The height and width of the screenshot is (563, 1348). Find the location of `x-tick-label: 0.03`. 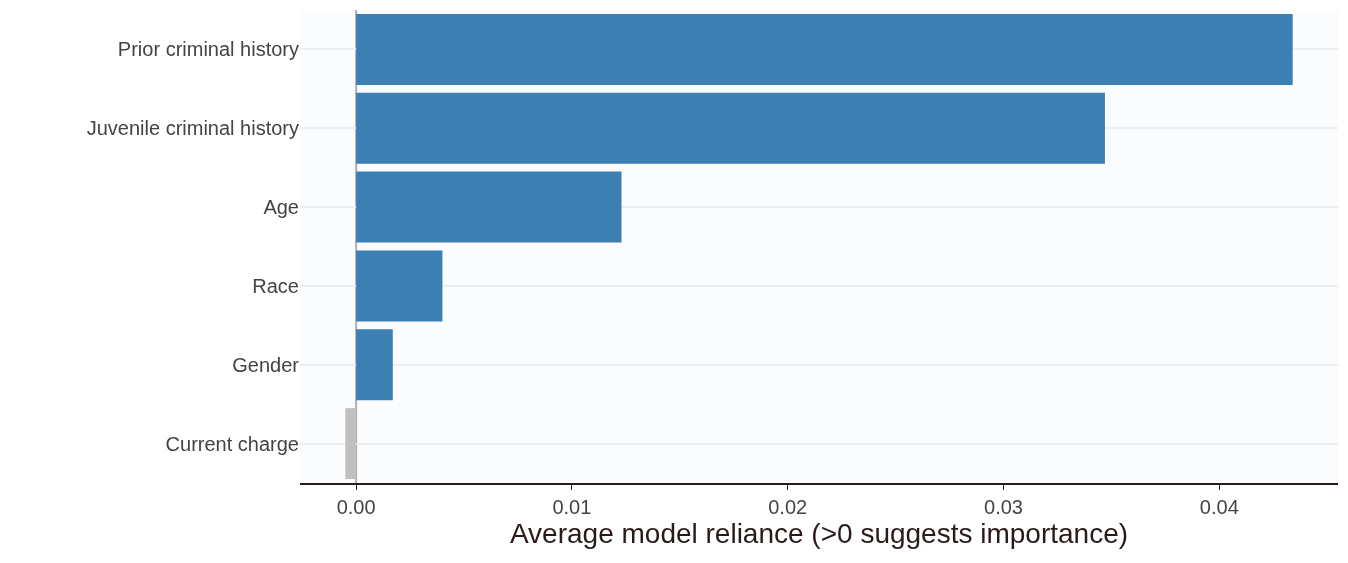

x-tick-label: 0.03 is located at coordinates (1003, 507).